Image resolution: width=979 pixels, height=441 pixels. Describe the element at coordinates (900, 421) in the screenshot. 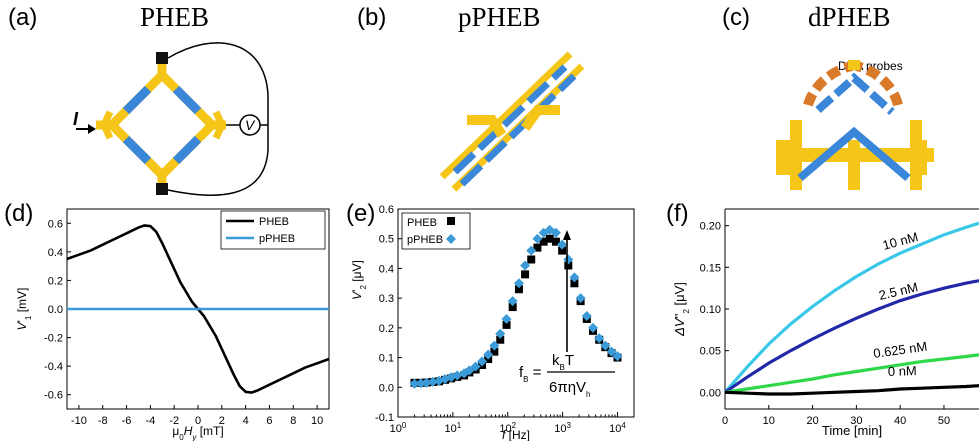

I see `chart-f-xtick-label: 40` at that location.